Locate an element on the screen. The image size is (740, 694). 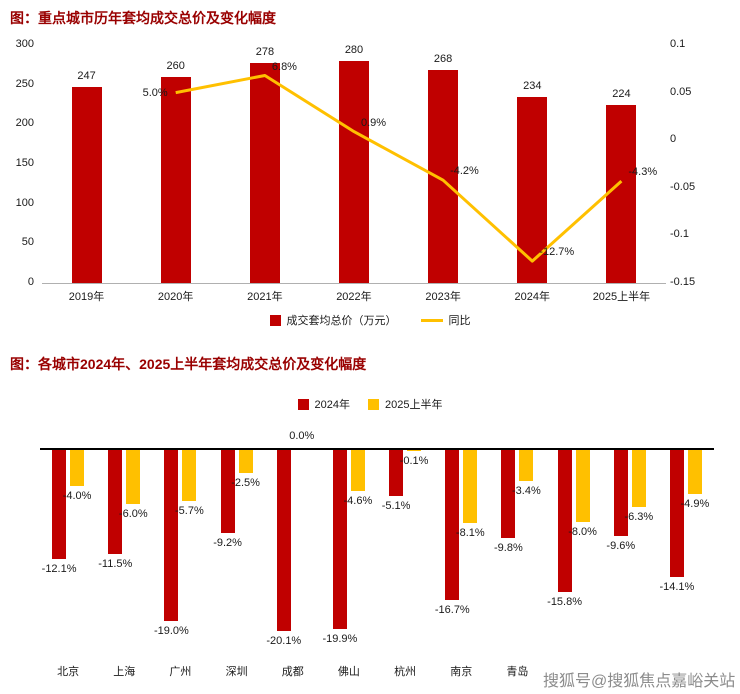
bar-value-label: 260 is located at coordinates (175, 65).